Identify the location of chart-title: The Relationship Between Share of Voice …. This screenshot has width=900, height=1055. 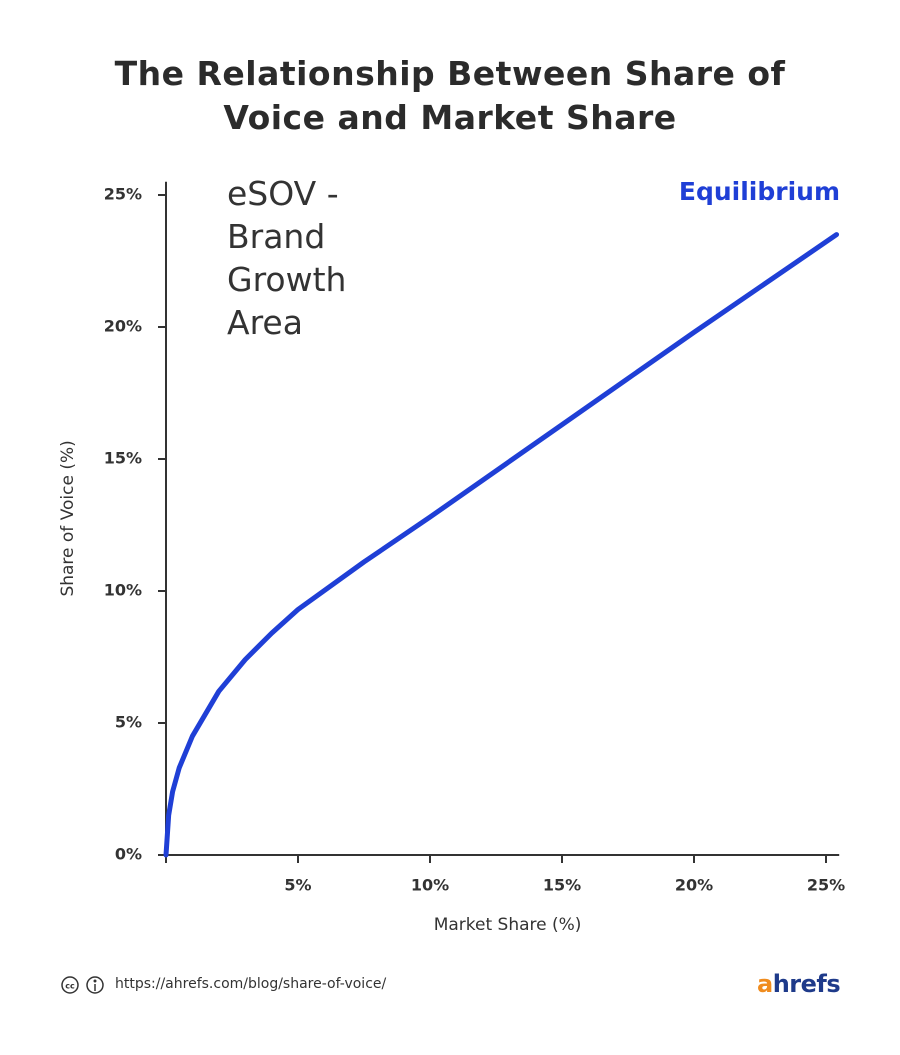
(450, 95).